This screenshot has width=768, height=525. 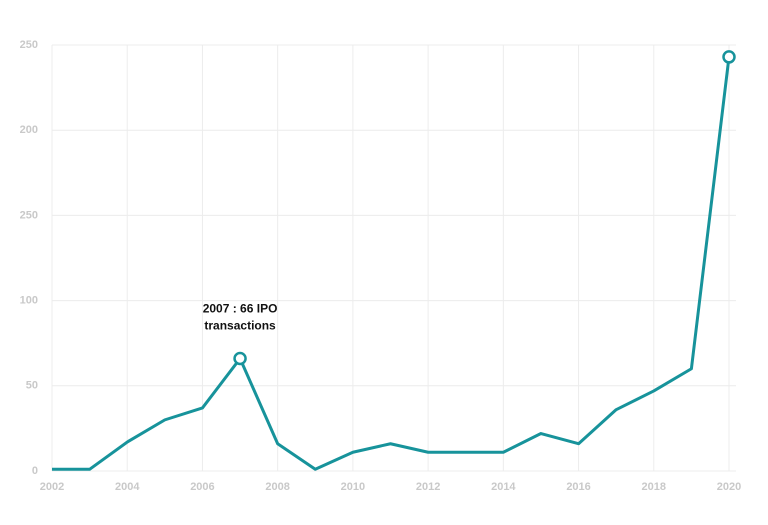 What do you see at coordinates (32, 386) in the screenshot?
I see `y-tick-label: 50` at bounding box center [32, 386].